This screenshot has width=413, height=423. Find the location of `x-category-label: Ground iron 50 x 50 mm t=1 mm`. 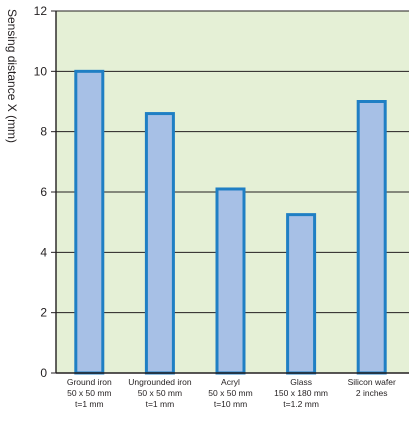

x-category-label: Ground iron 50 x 50 mm t=1 mm is located at coordinates (89, 393).